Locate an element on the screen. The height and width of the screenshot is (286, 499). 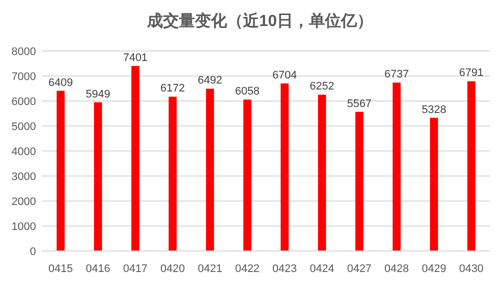
x-tick-label: 0424 is located at coordinates (322, 269).